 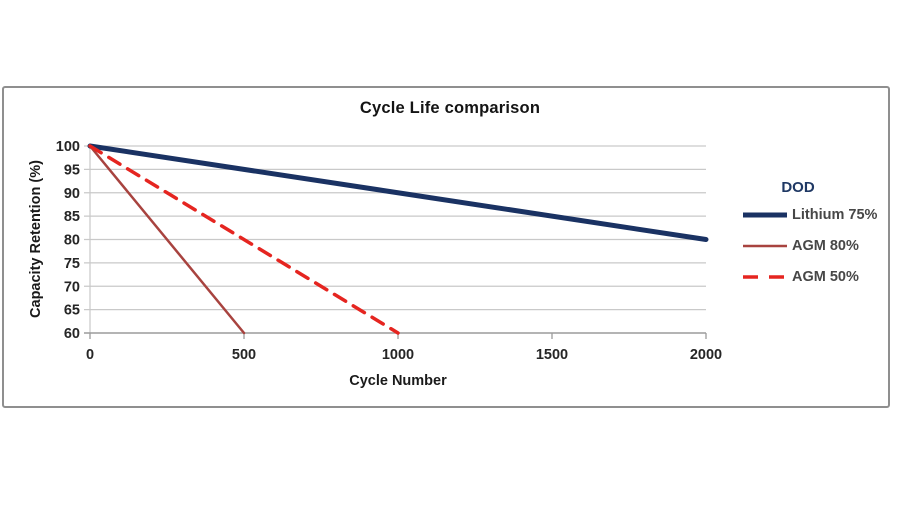 What do you see at coordinates (450, 108) in the screenshot?
I see `chart-title: Cycle Life comparison` at bounding box center [450, 108].